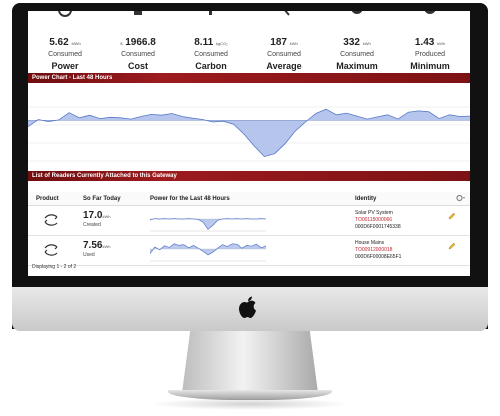  Describe the element at coordinates (190, 199) in the screenshot. I see `col-power-48h: Power for the Last 48 Hours` at that location.